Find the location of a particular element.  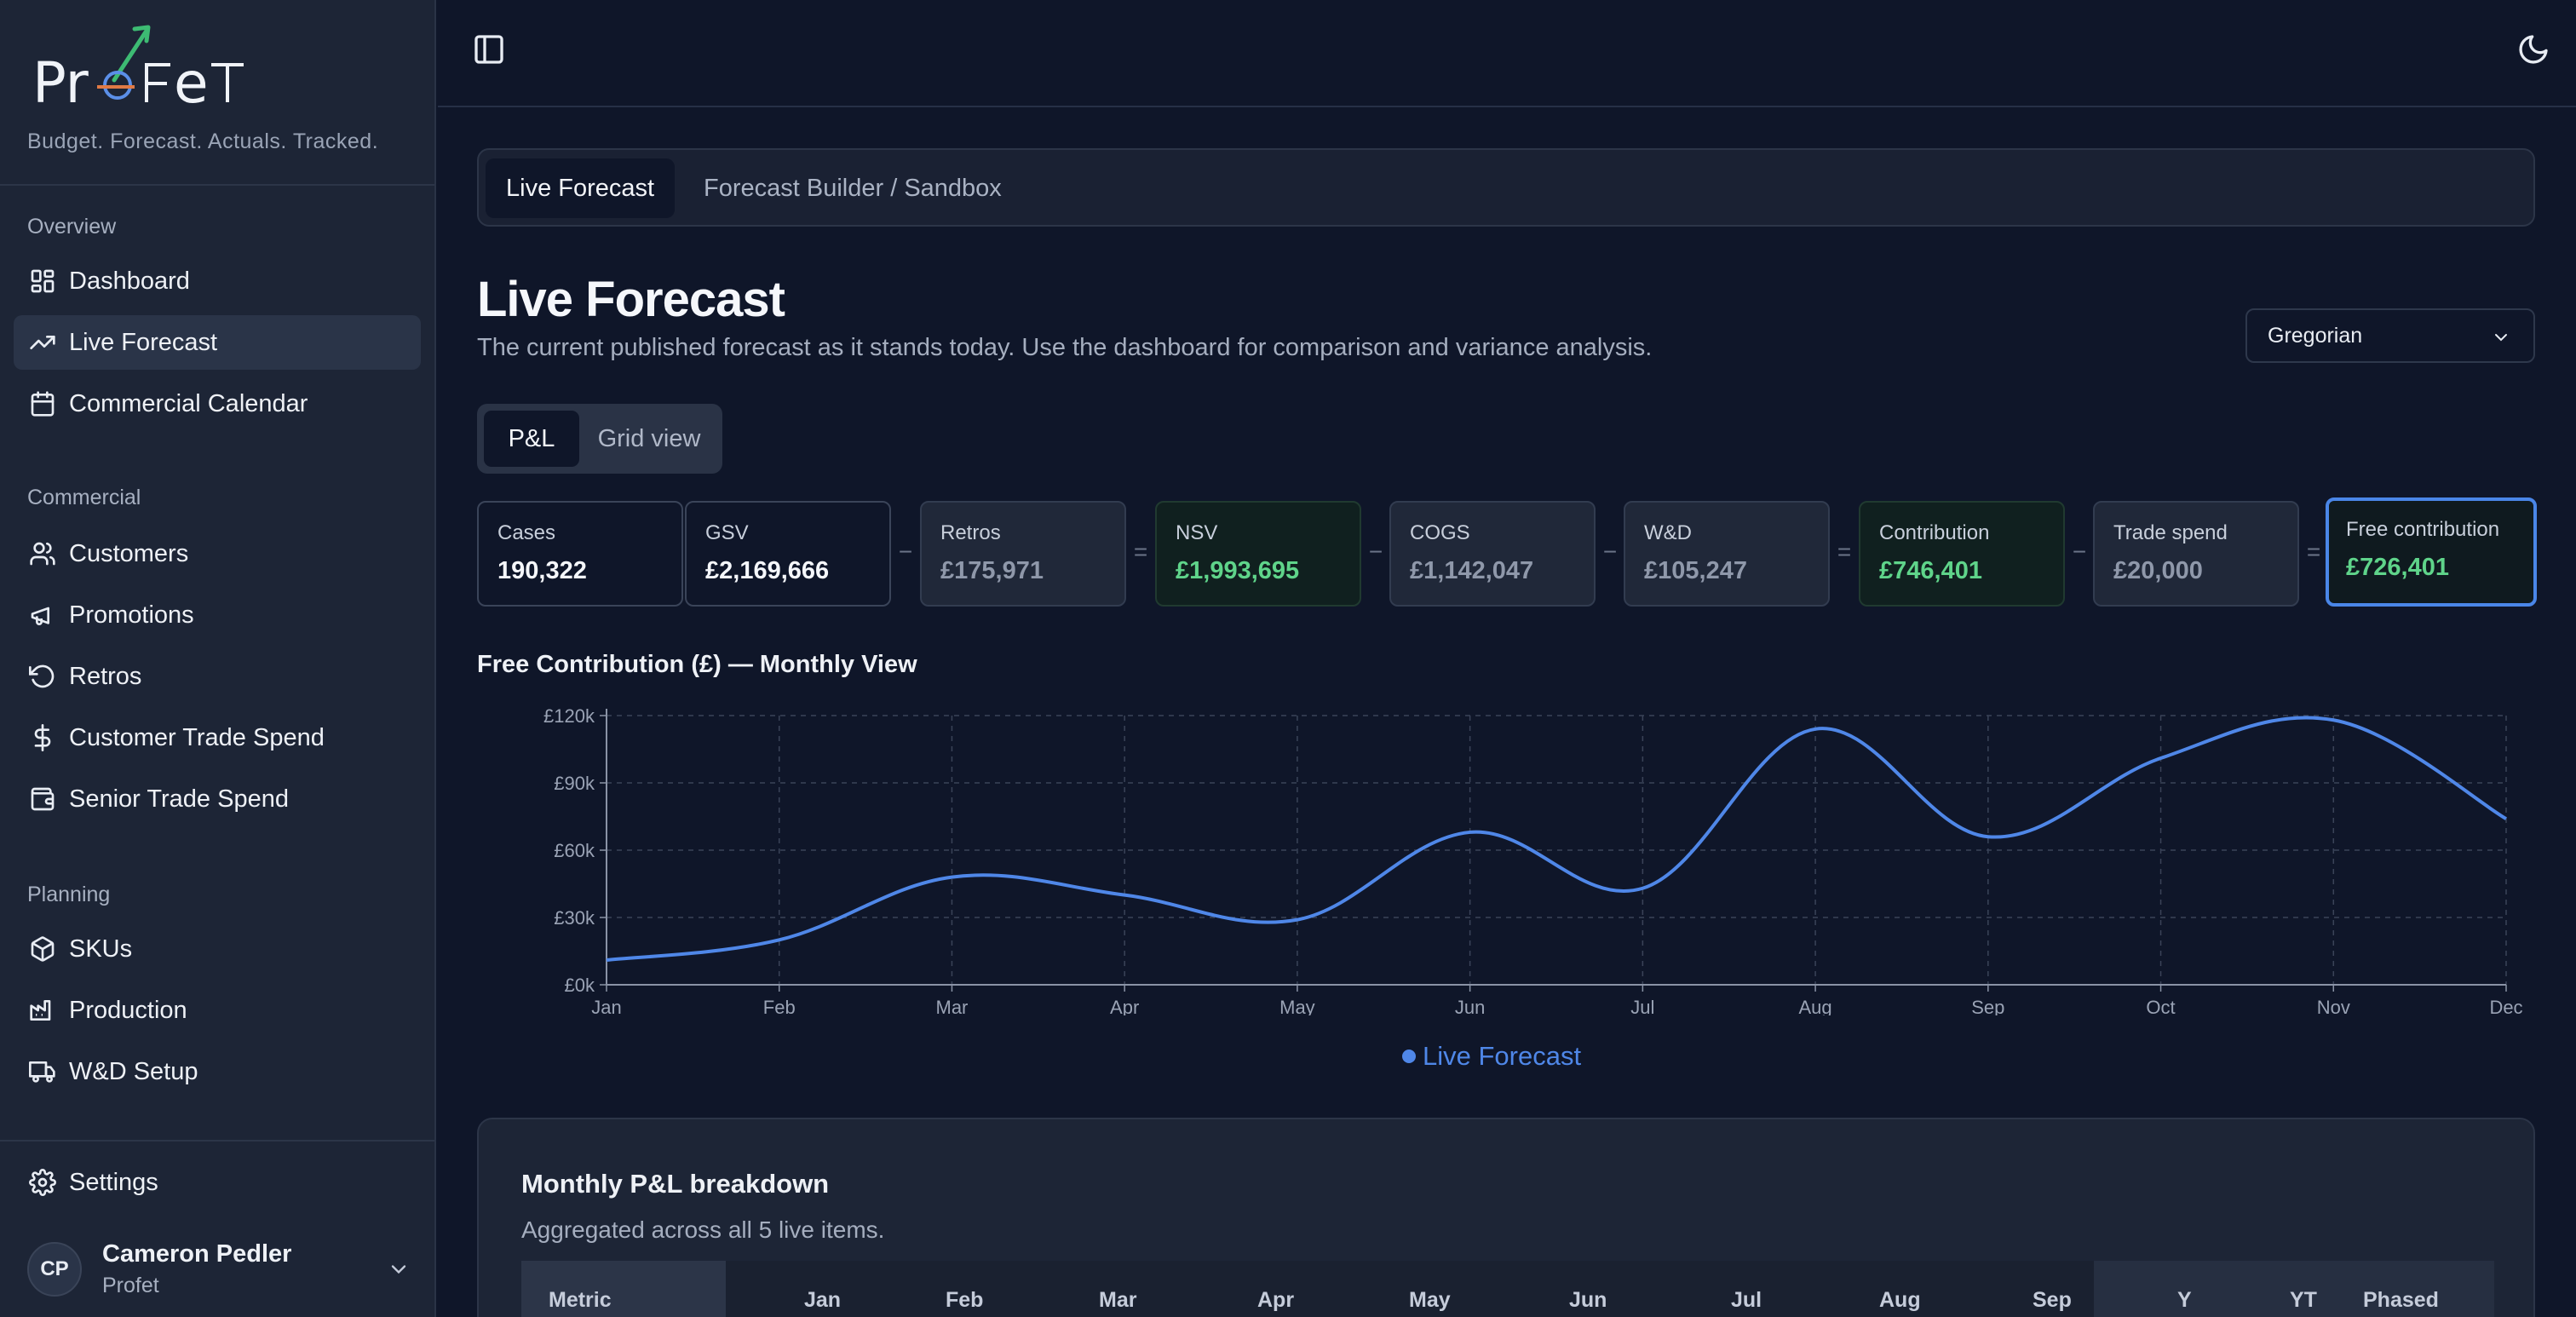

sidebar-item-label: Promotions is located at coordinates (131, 615).